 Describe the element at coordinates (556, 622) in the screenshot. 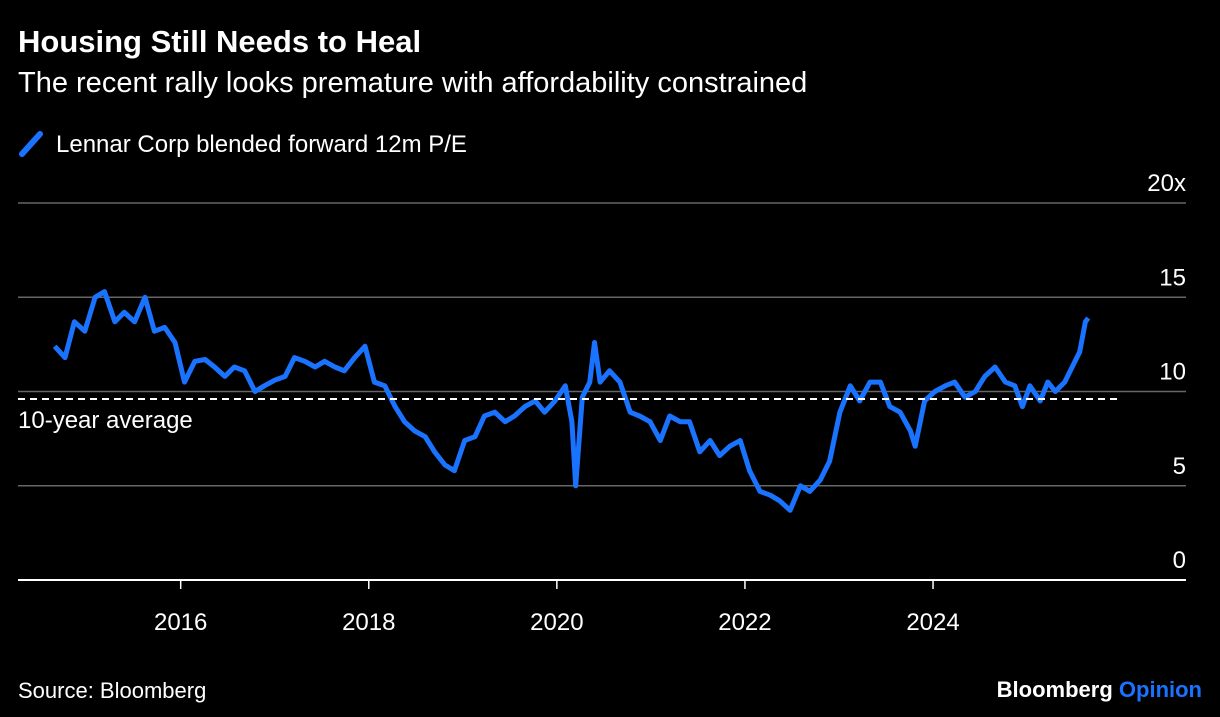

I see `x-tick-label: 2020` at that location.